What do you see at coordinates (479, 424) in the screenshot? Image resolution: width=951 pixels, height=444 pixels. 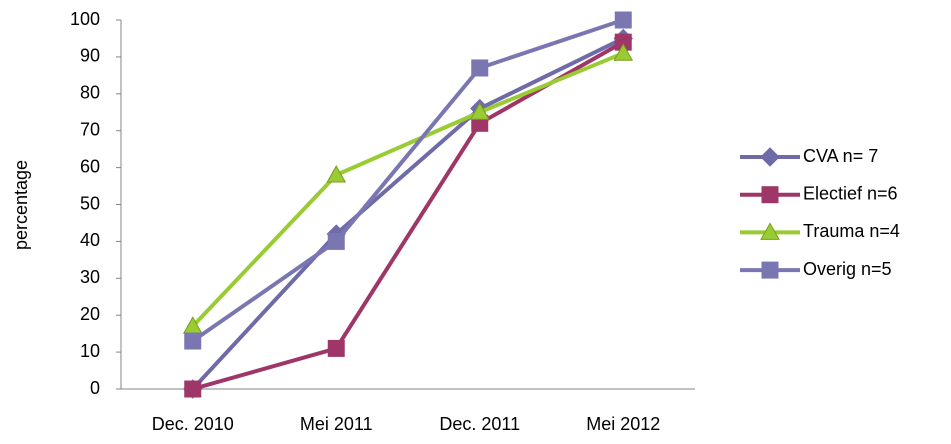 I see `x-tick-label: Dec. 2011` at bounding box center [479, 424].